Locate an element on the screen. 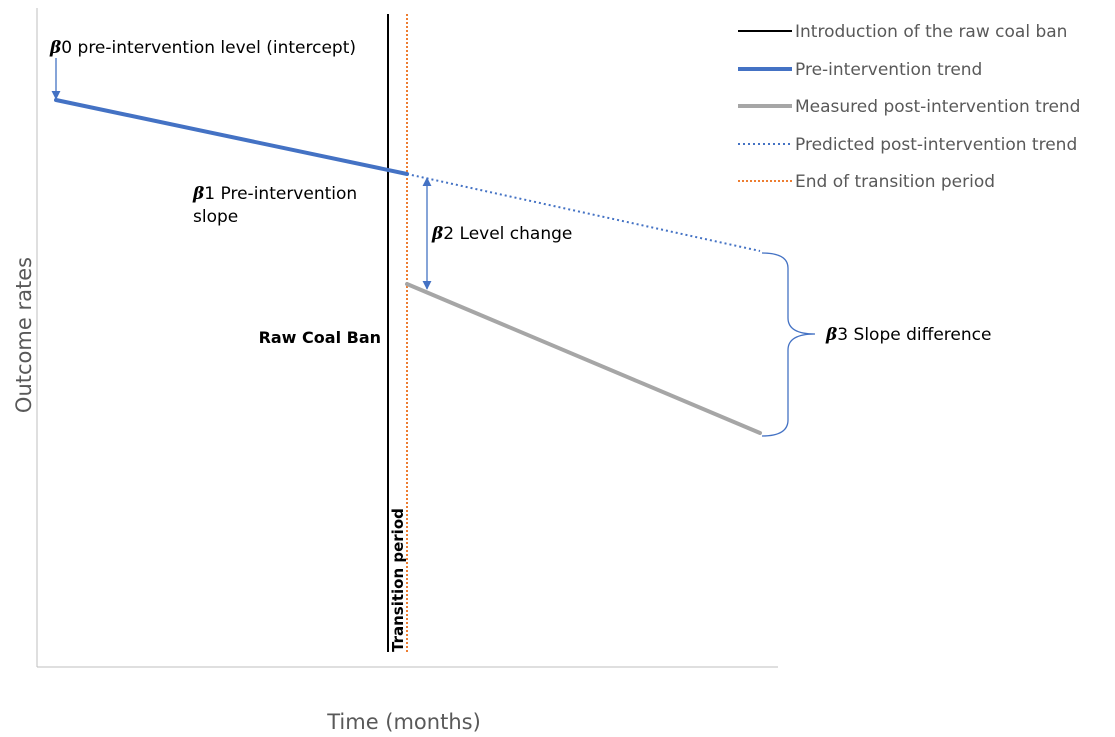 The width and height of the screenshot is (1115, 737). beta3-brace is located at coordinates (788, 344).